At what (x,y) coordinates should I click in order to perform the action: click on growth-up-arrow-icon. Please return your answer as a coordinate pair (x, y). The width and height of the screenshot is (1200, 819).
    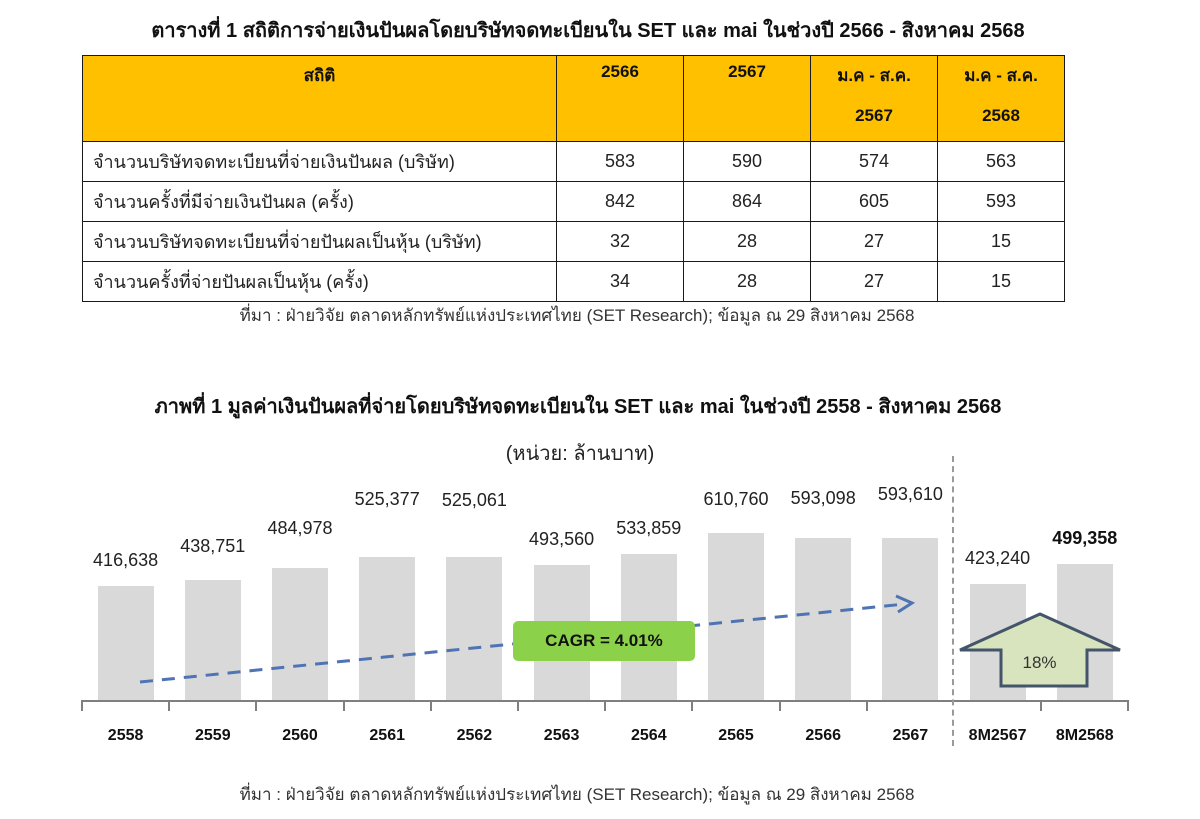
    Looking at the image, I should click on (1040, 650).